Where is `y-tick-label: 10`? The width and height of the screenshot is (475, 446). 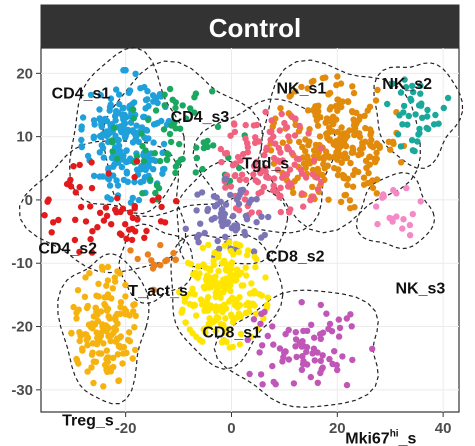 y-tick-label: 10 is located at coordinates (24, 137).